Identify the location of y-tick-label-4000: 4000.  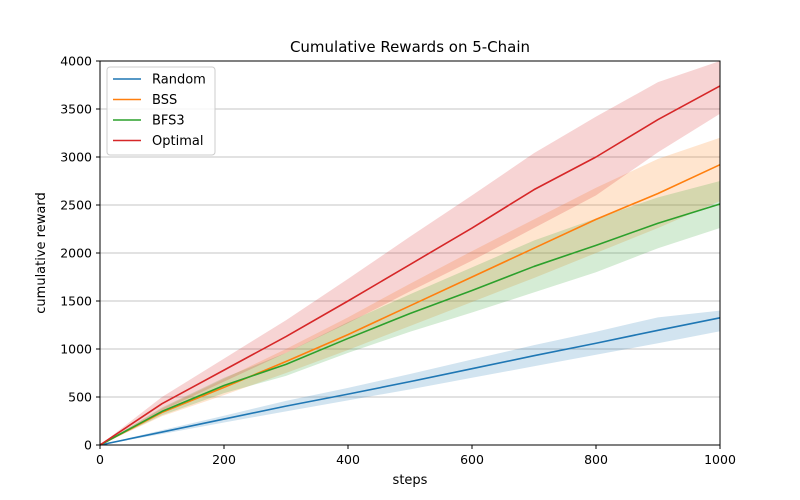
(76, 61).